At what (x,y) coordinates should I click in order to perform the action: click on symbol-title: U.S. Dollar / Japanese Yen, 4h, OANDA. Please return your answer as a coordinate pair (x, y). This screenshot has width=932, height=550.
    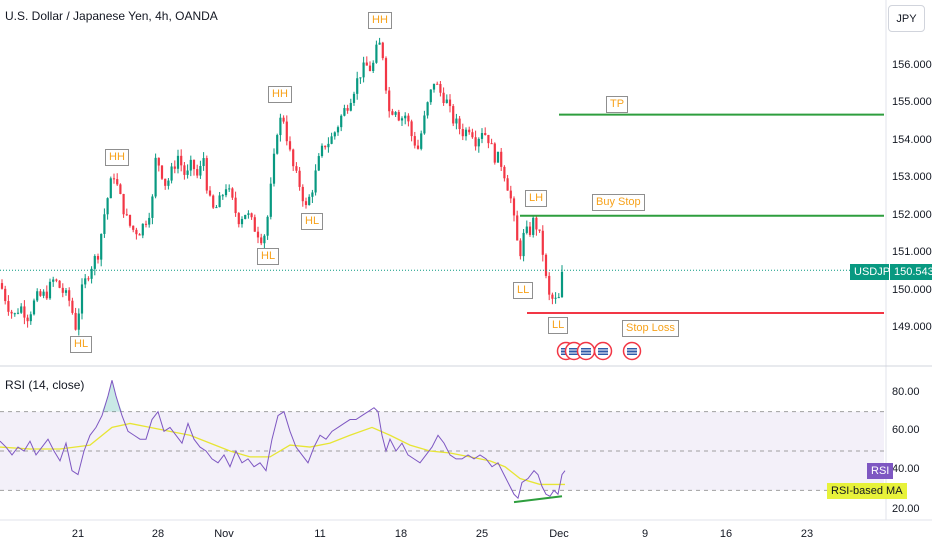
    Looking at the image, I should click on (111, 16).